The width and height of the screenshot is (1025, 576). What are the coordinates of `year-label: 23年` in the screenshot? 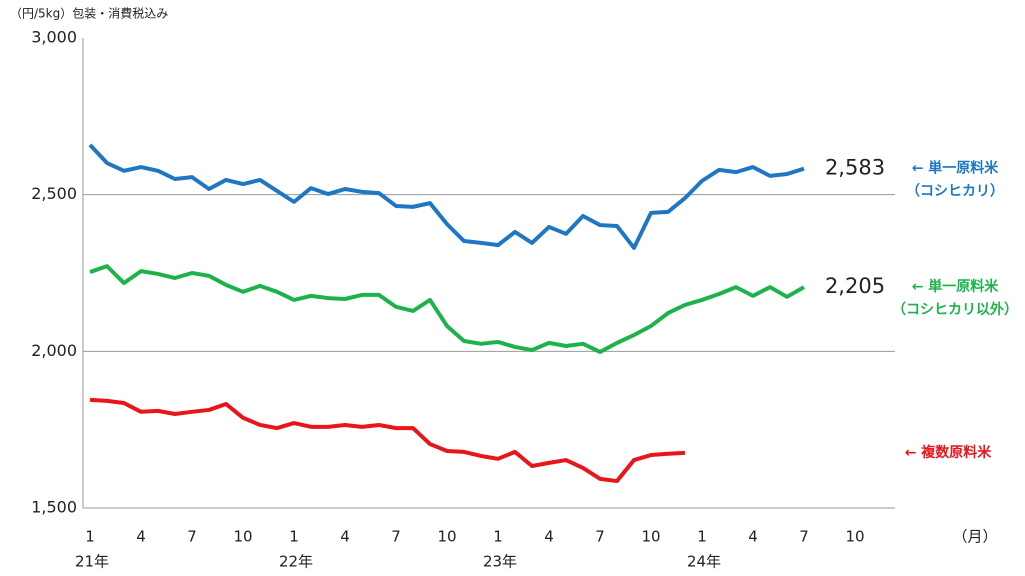 It's located at (500, 562).